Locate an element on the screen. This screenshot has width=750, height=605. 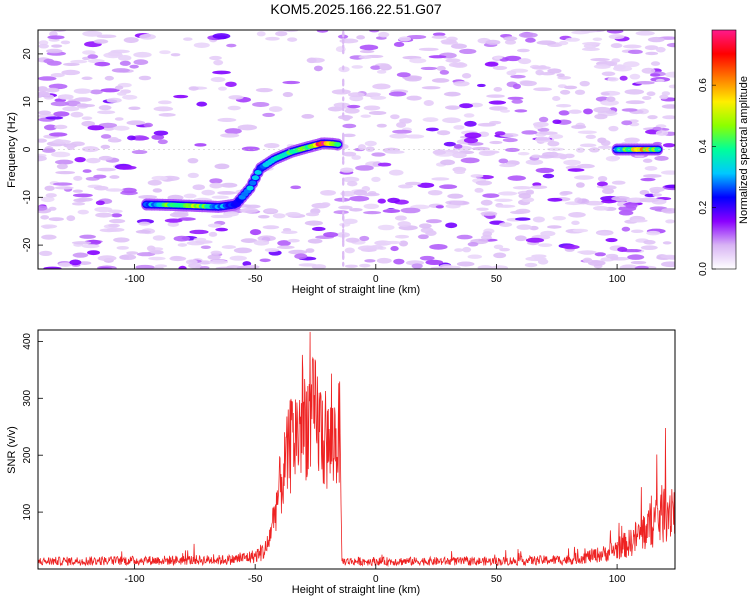
x-tick-label: 100 is located at coordinates (617, 279).